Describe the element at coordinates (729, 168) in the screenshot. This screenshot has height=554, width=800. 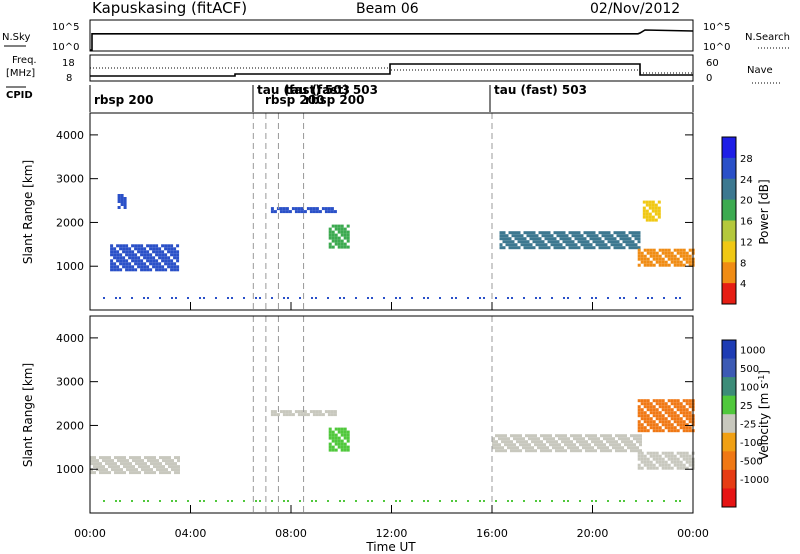
I see `colorbar-swatch` at that location.